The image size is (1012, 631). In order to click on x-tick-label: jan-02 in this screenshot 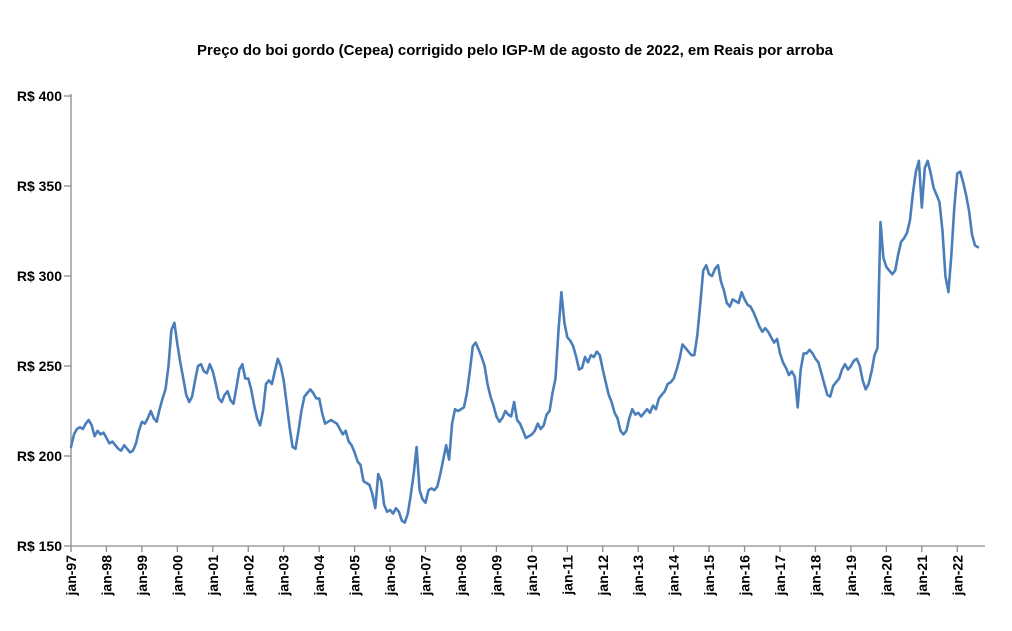, I will do `click(248, 576)`.